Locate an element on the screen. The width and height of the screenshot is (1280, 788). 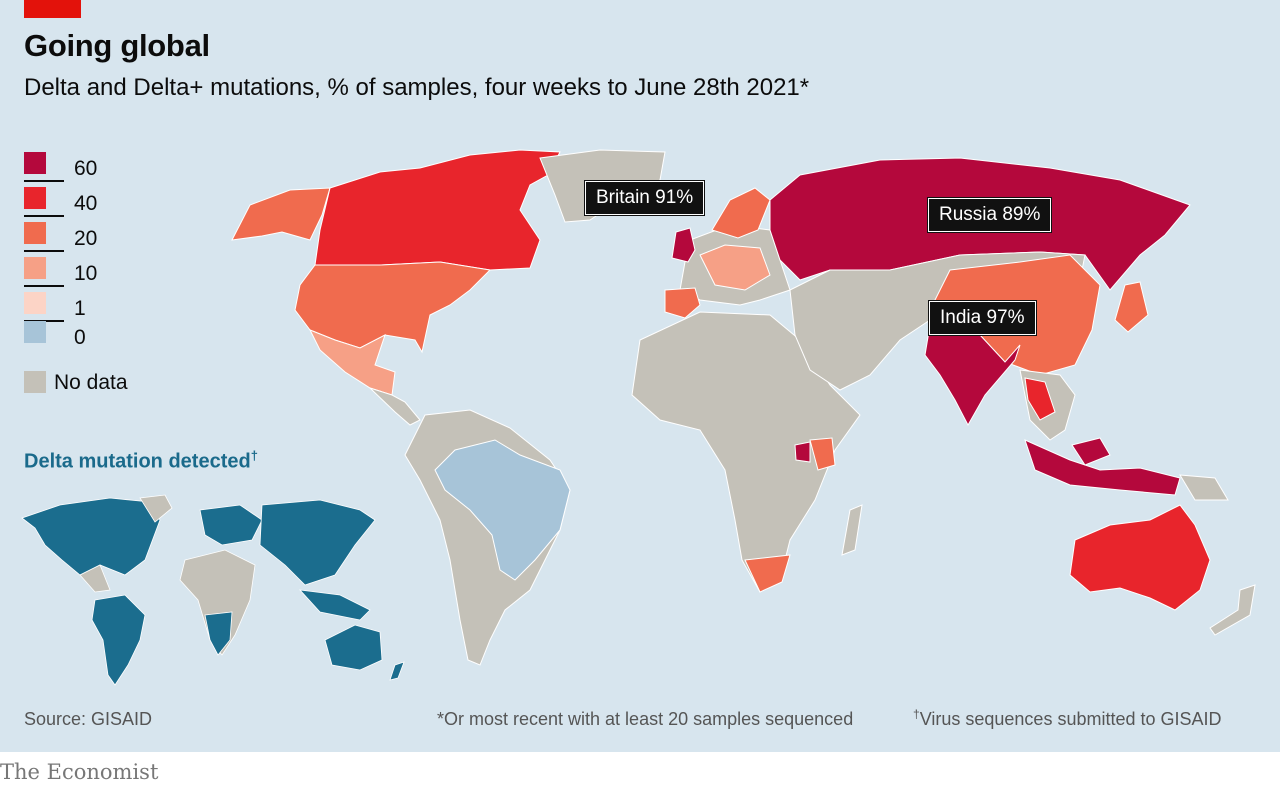
inset-southeast-asia is located at coordinates (334, 605).